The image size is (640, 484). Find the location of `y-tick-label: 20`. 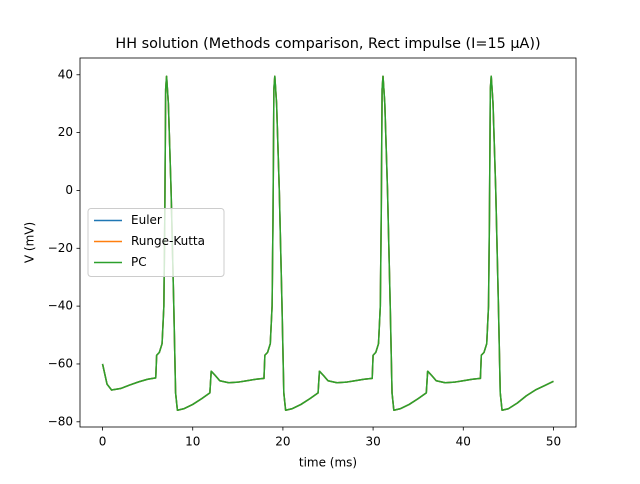

y-tick-label: 20 is located at coordinates (65, 132).